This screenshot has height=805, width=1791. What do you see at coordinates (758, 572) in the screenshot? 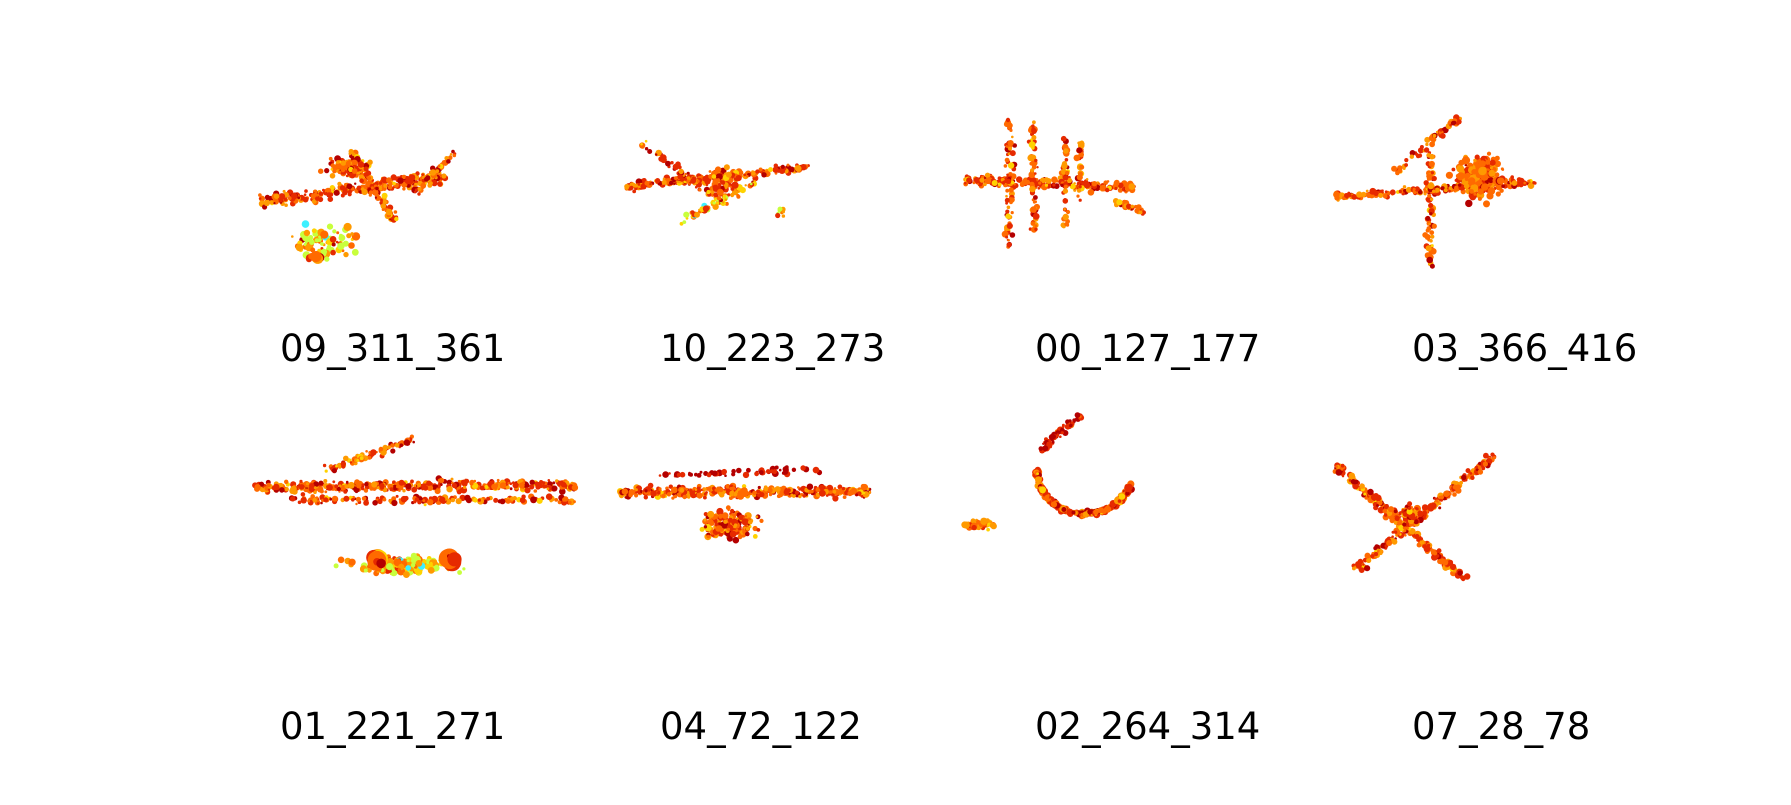
I see `point-cloud-panel` at bounding box center [758, 572].